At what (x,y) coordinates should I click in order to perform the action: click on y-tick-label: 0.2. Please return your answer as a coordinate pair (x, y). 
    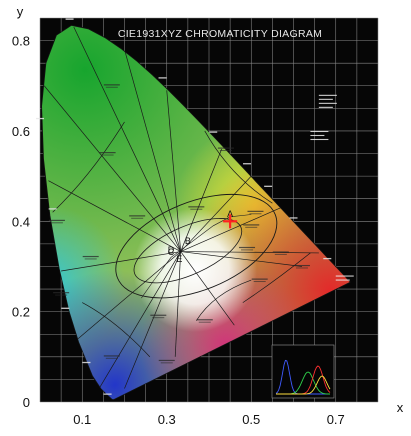
    Looking at the image, I should click on (21, 312).